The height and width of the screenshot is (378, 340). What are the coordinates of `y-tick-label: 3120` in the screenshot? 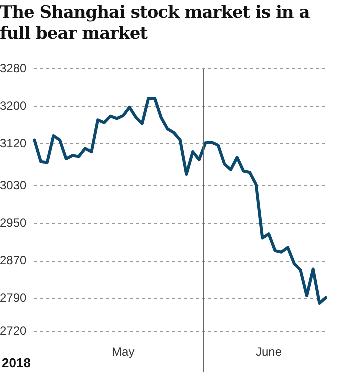 It's located at (14, 143).